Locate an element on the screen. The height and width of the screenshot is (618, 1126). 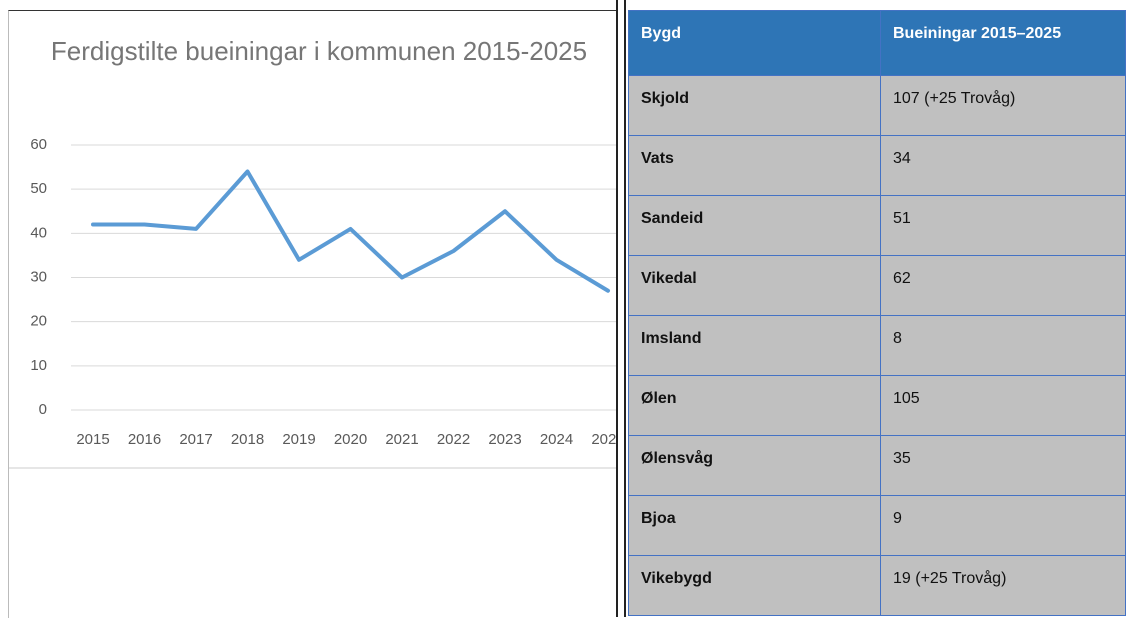
table-row: Imsland 8 is located at coordinates (877, 345).